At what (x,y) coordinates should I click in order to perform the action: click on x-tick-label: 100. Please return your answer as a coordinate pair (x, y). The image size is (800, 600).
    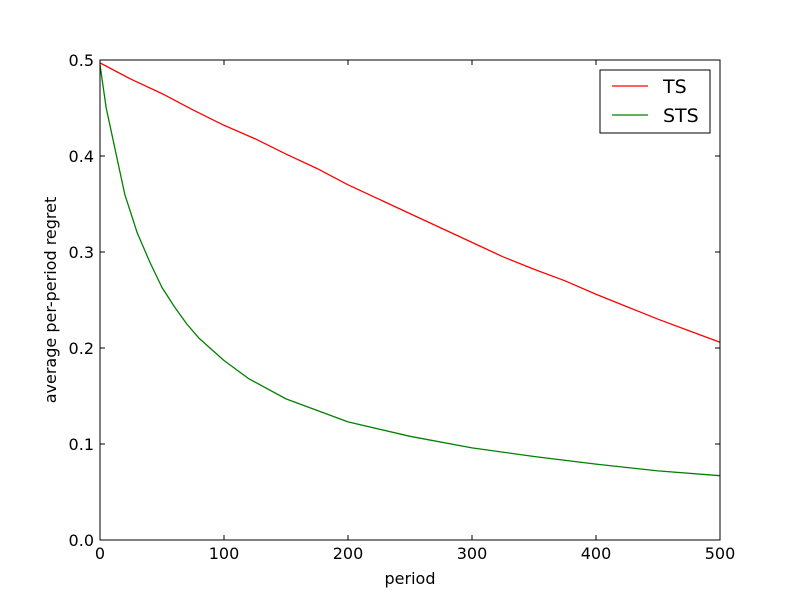
    Looking at the image, I should click on (224, 553).